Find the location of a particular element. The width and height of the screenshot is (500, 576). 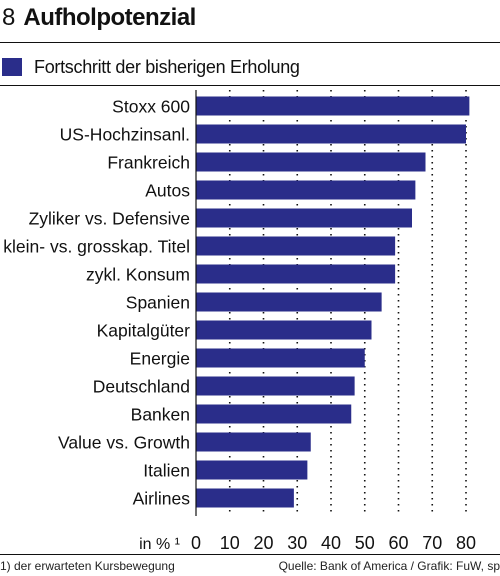

category-label-8: Kapitalgüter is located at coordinates (144, 331).